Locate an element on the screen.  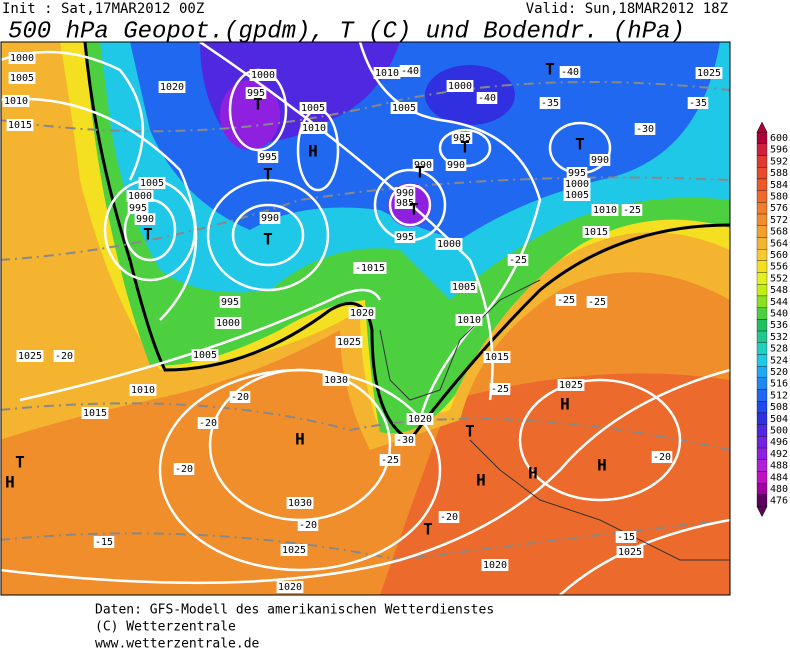
colorbar-label: 564 is located at coordinates (779, 243).